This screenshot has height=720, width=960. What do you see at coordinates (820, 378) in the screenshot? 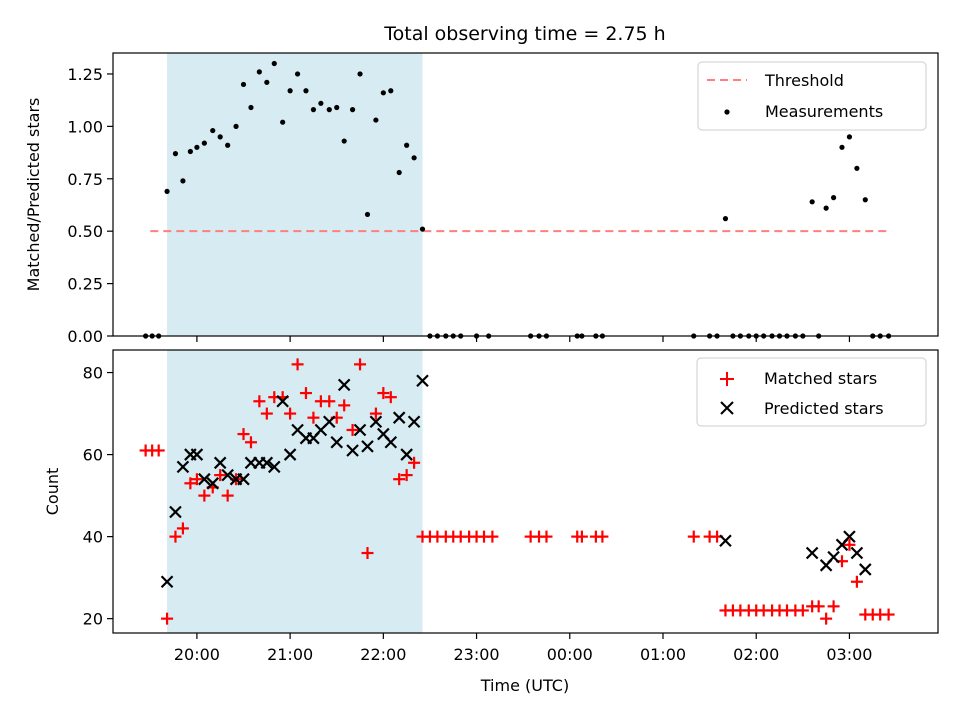
I see `legend-matched-label: Matched stars` at bounding box center [820, 378].